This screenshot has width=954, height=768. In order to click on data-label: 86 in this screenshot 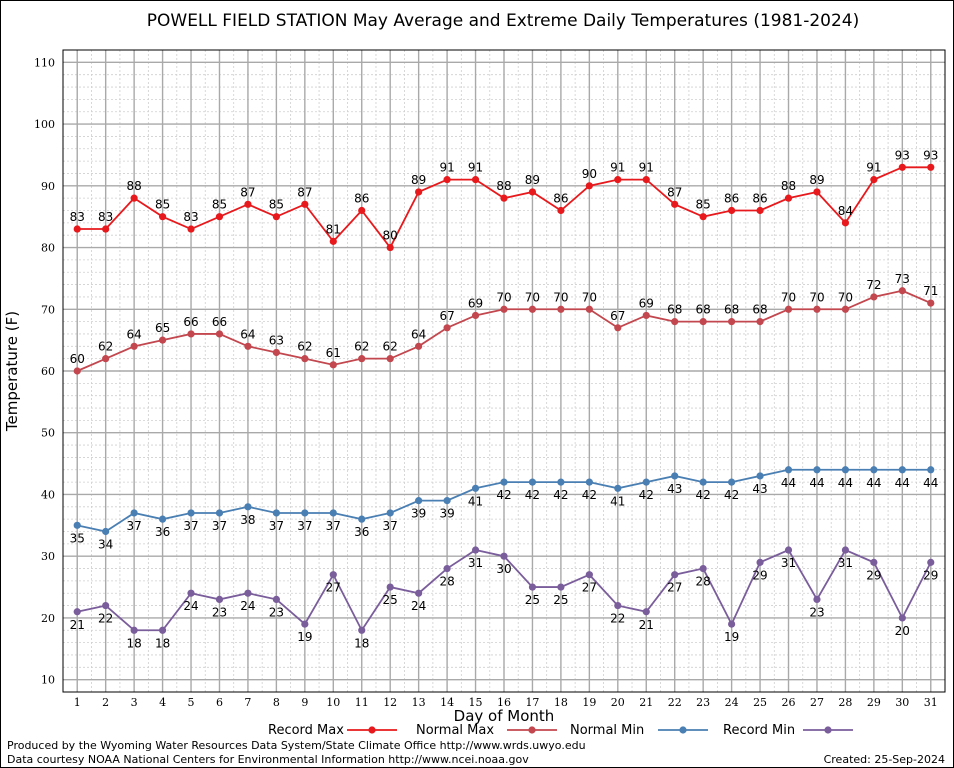, I will do `click(560, 199)`.